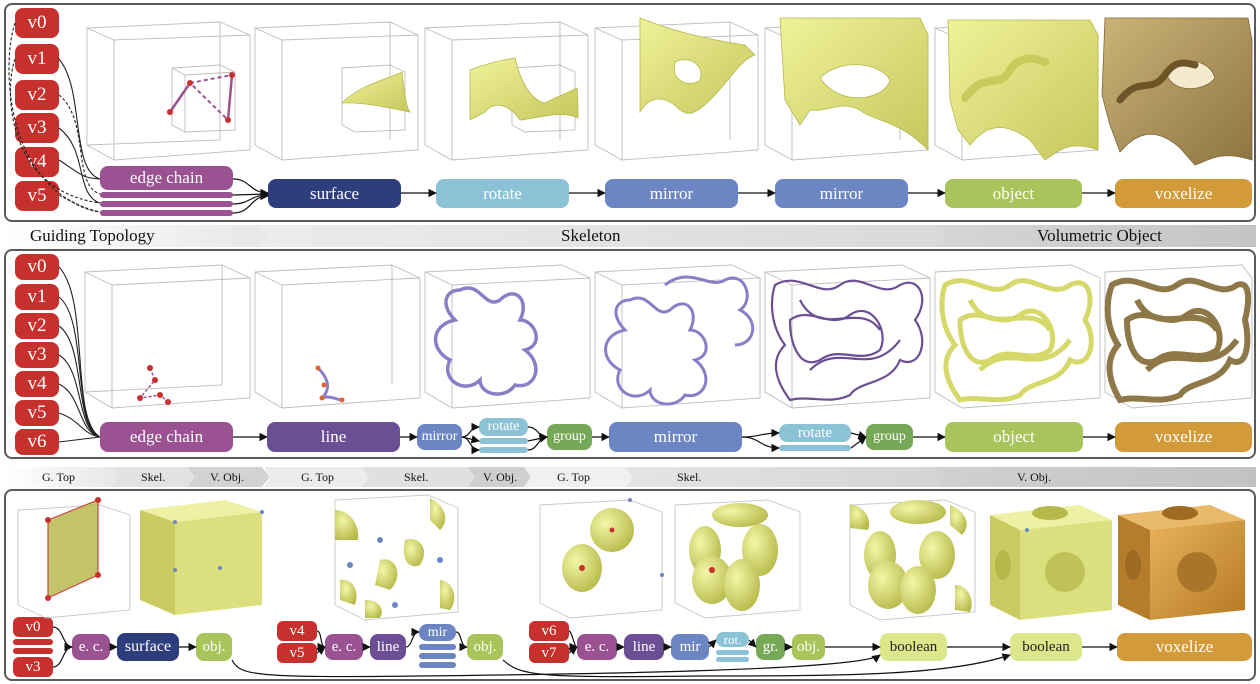 The image size is (1260, 684). I want to click on row2-node-group-2: group, so click(889, 437).